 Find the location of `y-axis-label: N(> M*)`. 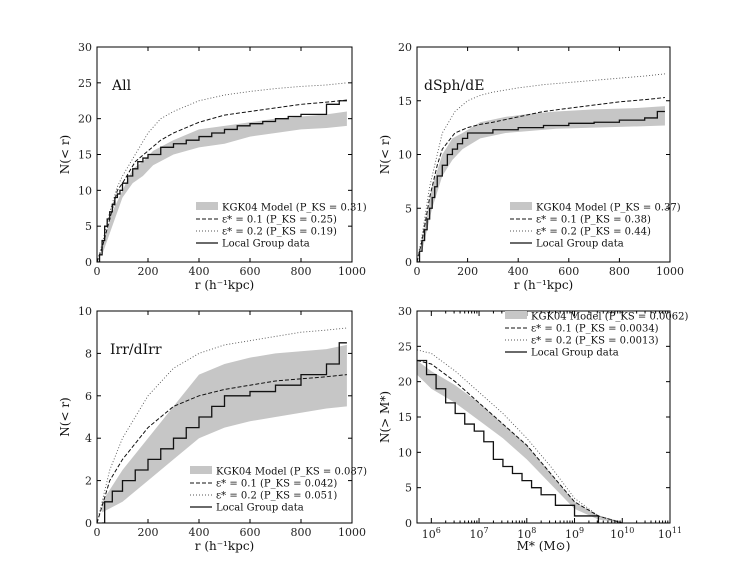

y-axis-label: N(> M*) is located at coordinates (385, 417).